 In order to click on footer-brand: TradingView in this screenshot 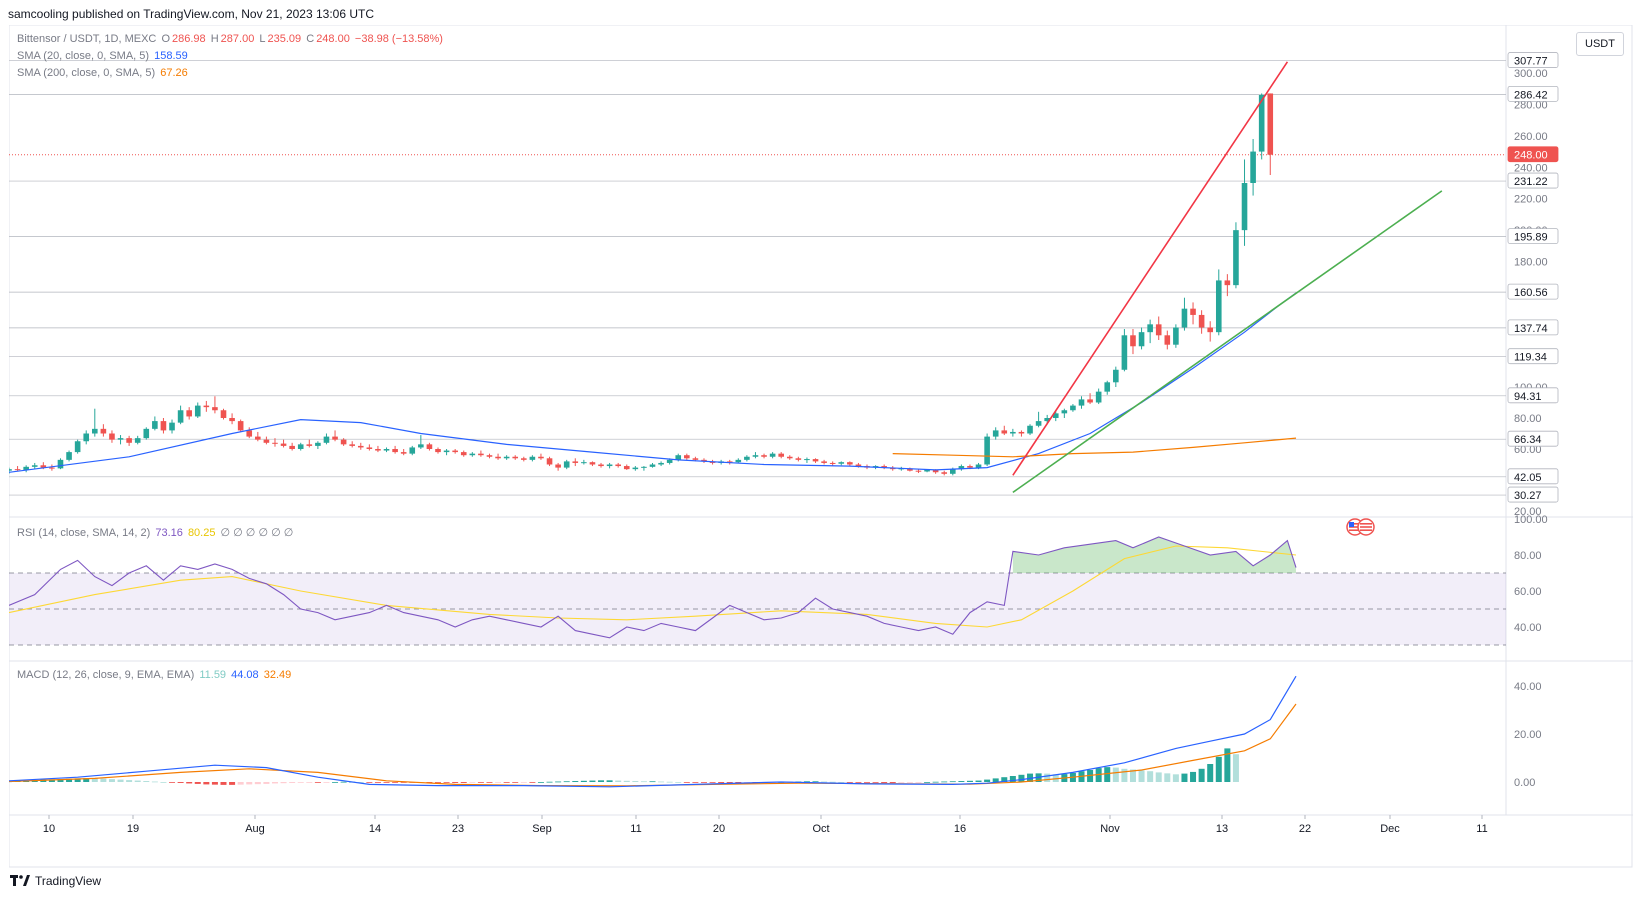, I will do `click(55, 881)`.